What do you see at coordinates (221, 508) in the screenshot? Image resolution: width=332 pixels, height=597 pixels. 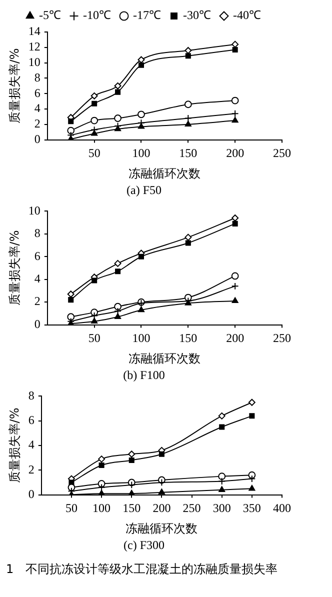 I see `x-tick-label: 300` at bounding box center [221, 508].